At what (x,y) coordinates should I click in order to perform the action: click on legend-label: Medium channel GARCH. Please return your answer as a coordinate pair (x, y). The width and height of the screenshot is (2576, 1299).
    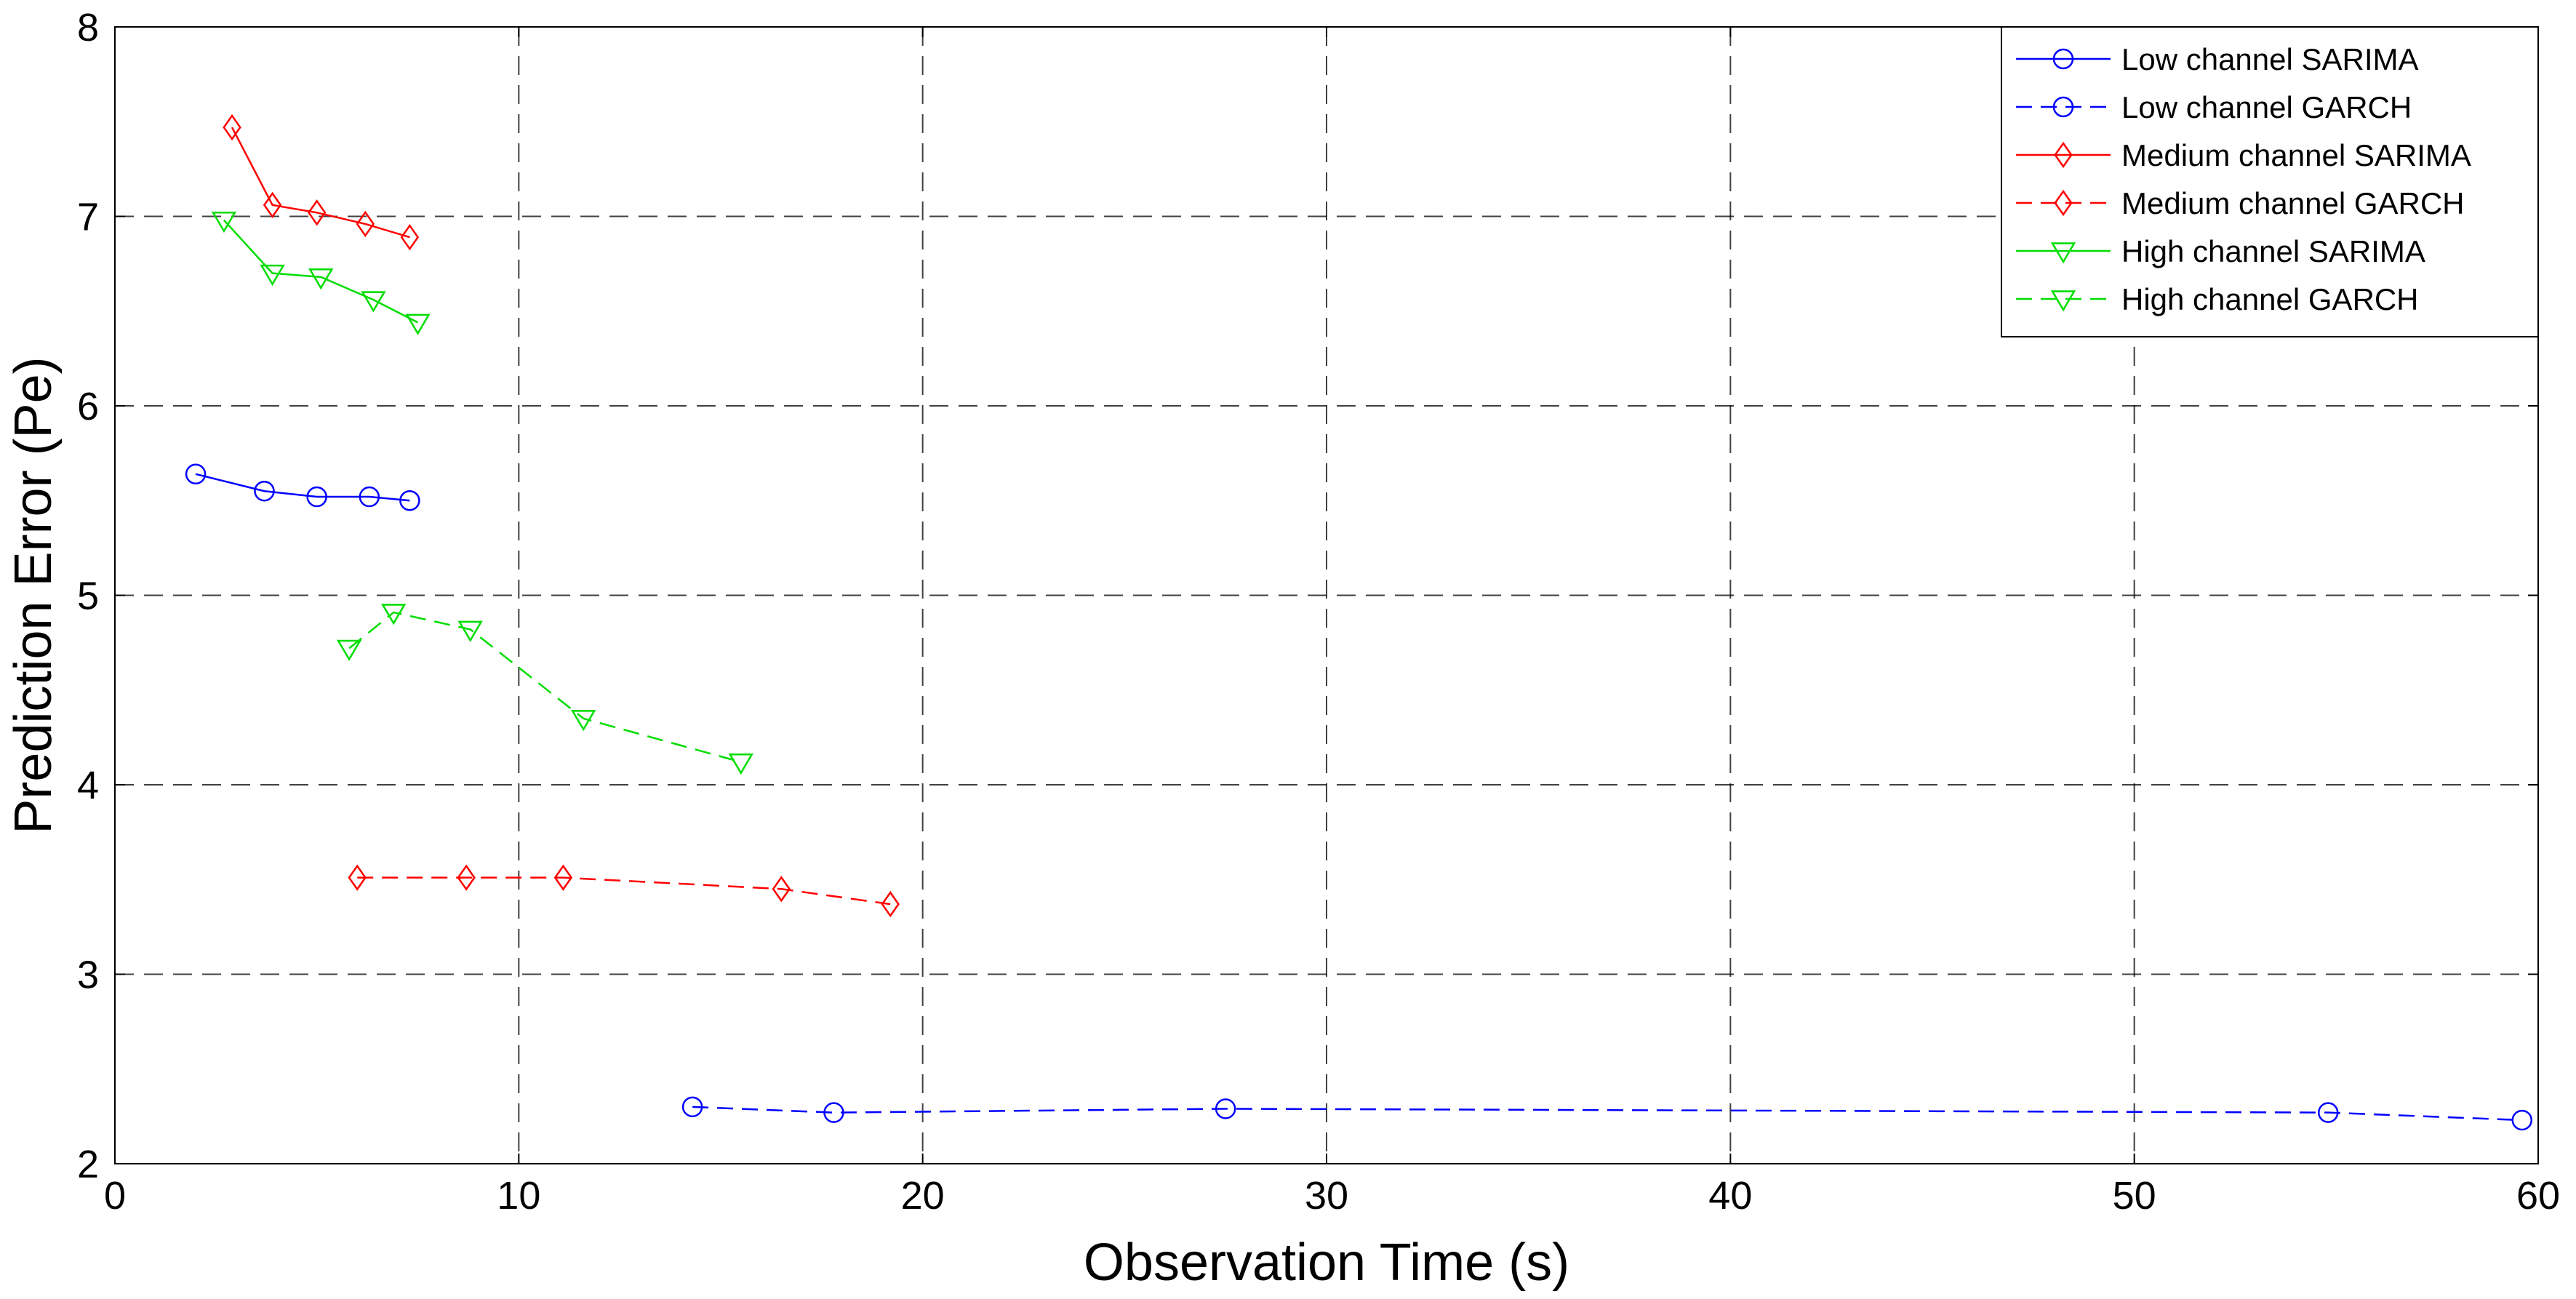
    Looking at the image, I should click on (2293, 203).